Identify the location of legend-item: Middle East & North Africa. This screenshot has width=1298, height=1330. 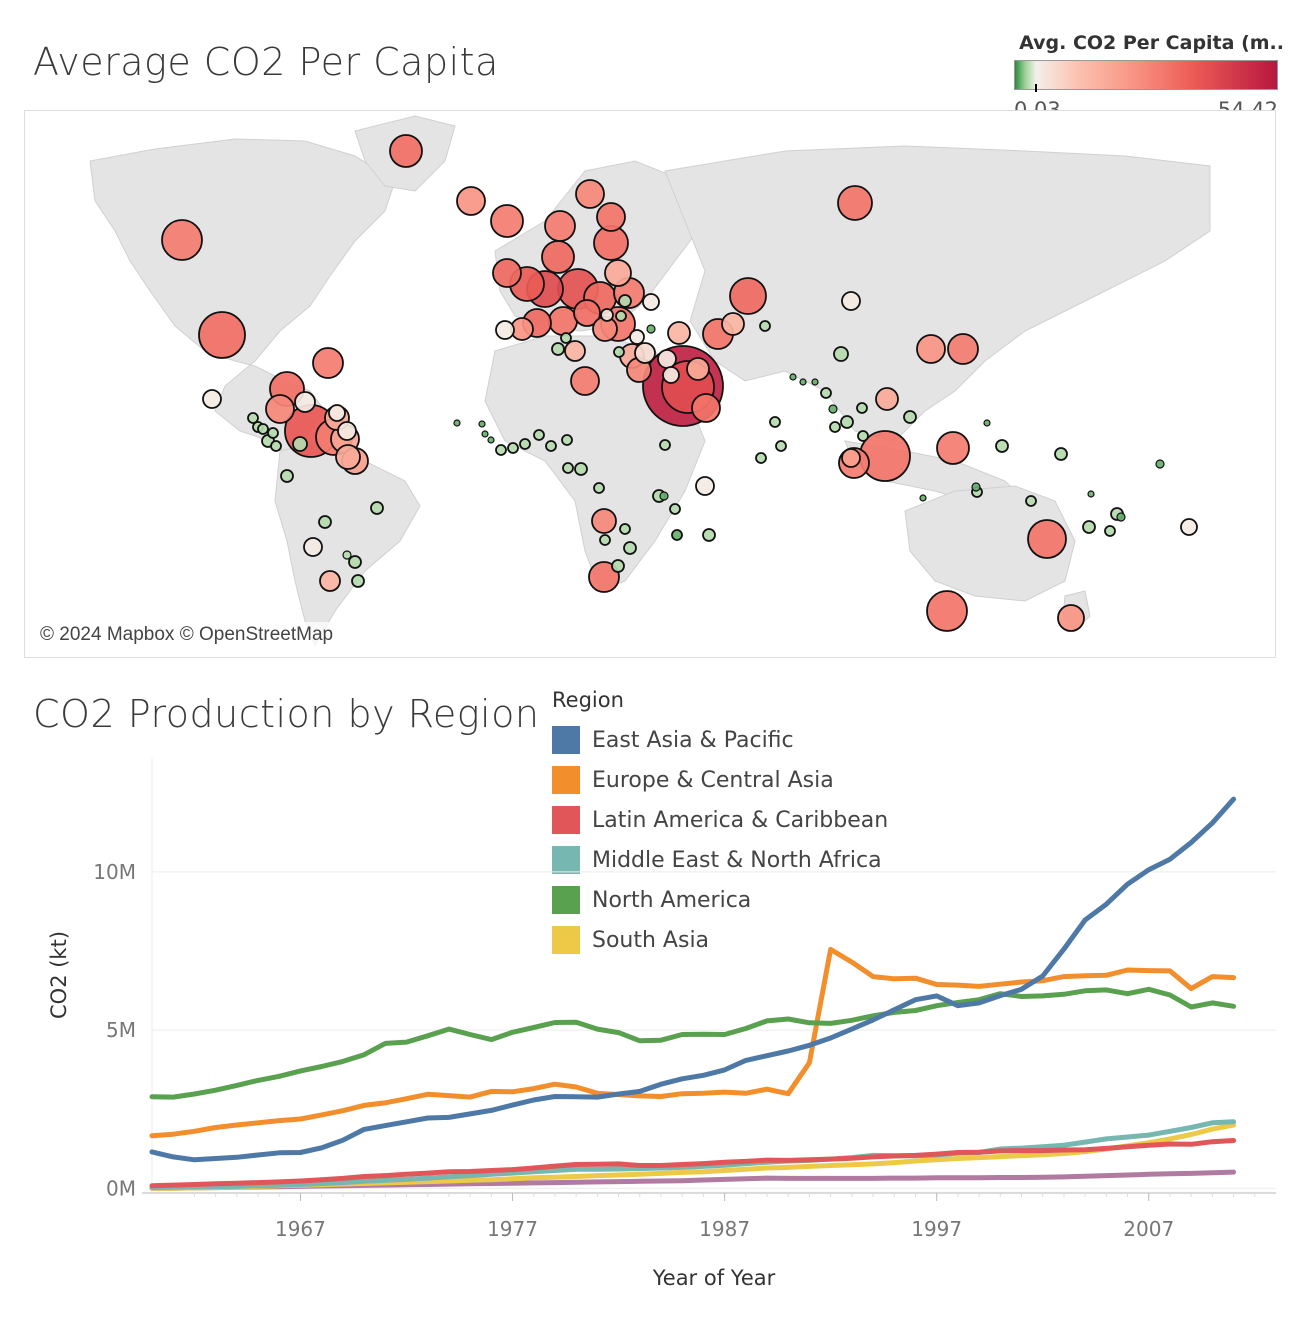
(720, 860).